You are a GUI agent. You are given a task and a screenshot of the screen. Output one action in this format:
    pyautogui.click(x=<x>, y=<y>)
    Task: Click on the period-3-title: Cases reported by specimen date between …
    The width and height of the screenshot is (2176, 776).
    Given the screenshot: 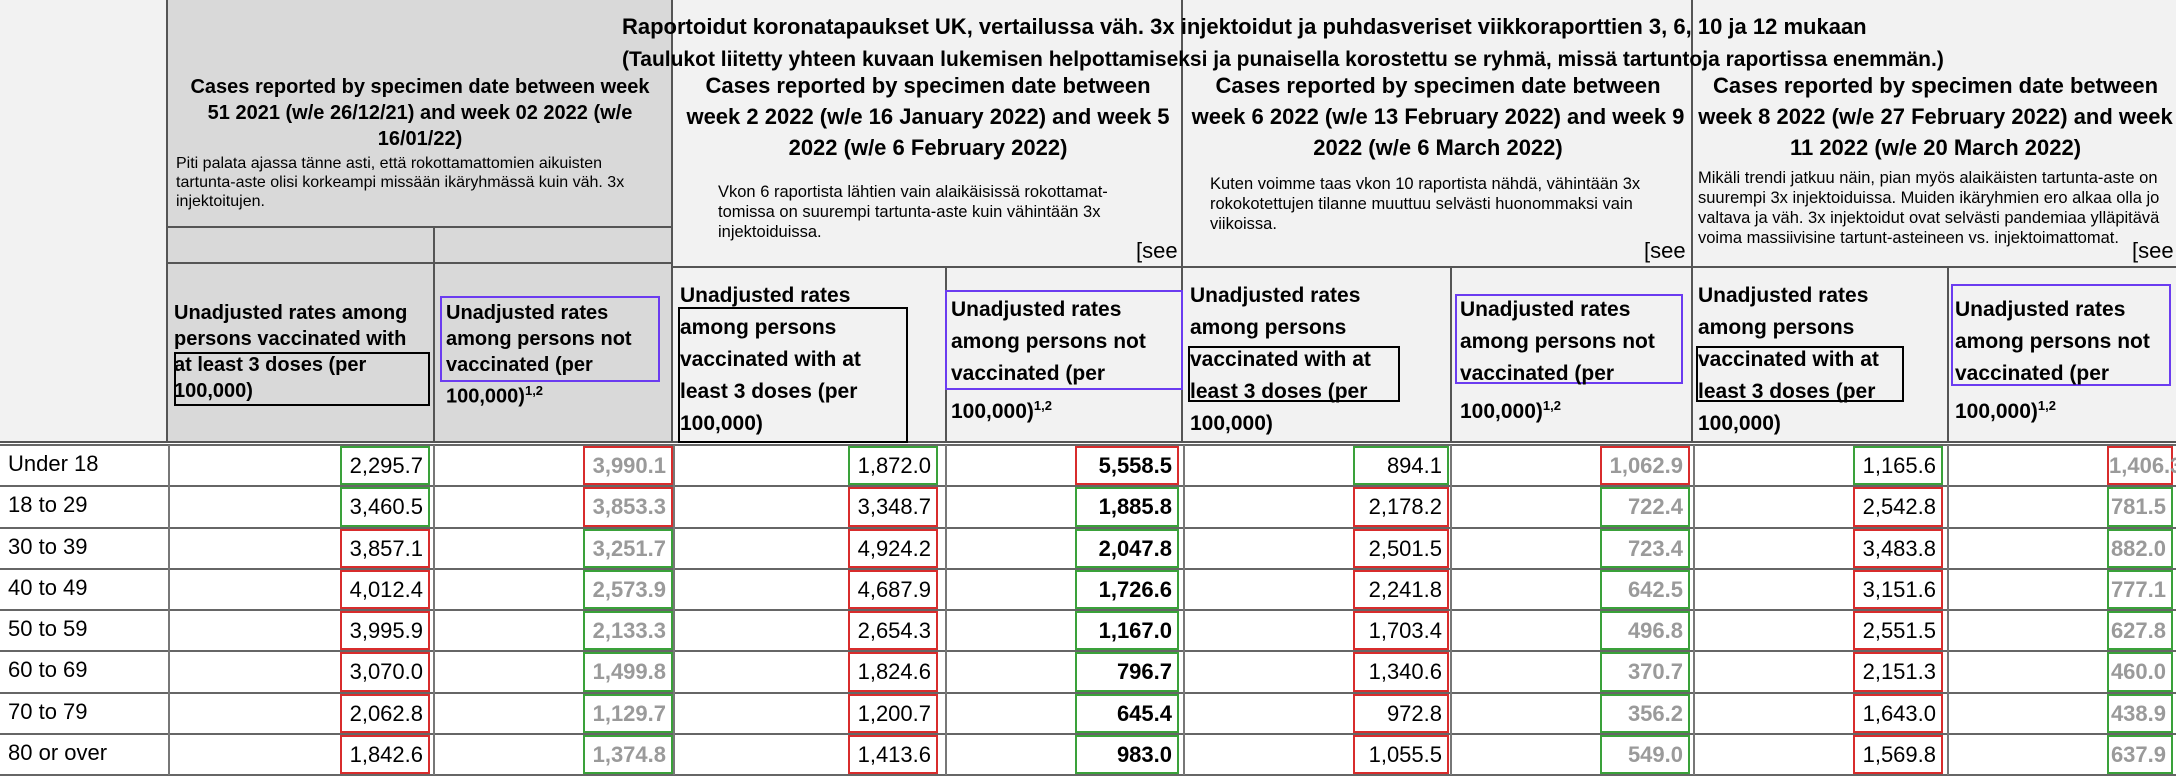 What is the action you would take?
    pyautogui.click(x=1935, y=116)
    